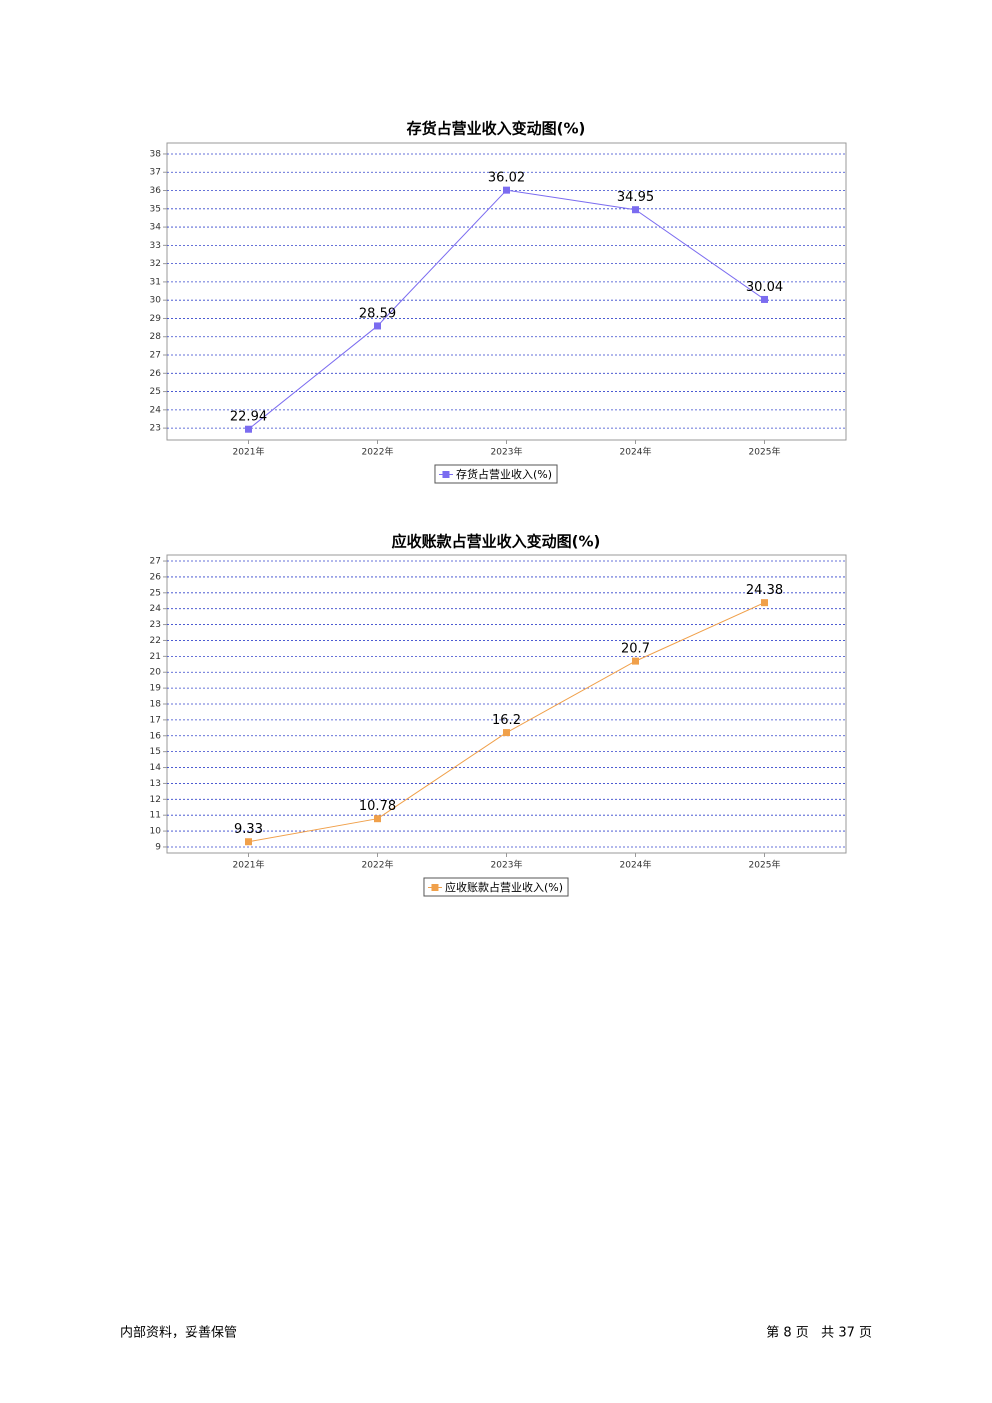  What do you see at coordinates (156, 832) in the screenshot?
I see `y-tick-label: 10` at bounding box center [156, 832].